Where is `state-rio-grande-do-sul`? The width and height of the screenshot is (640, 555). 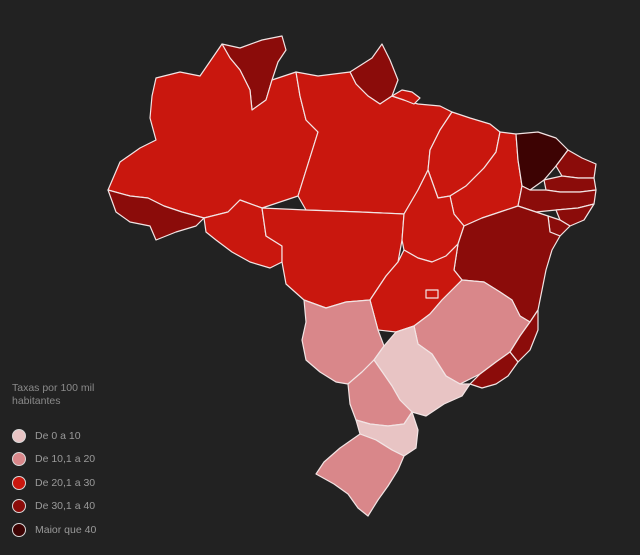 state-rio-grande-do-sul is located at coordinates (360, 475).